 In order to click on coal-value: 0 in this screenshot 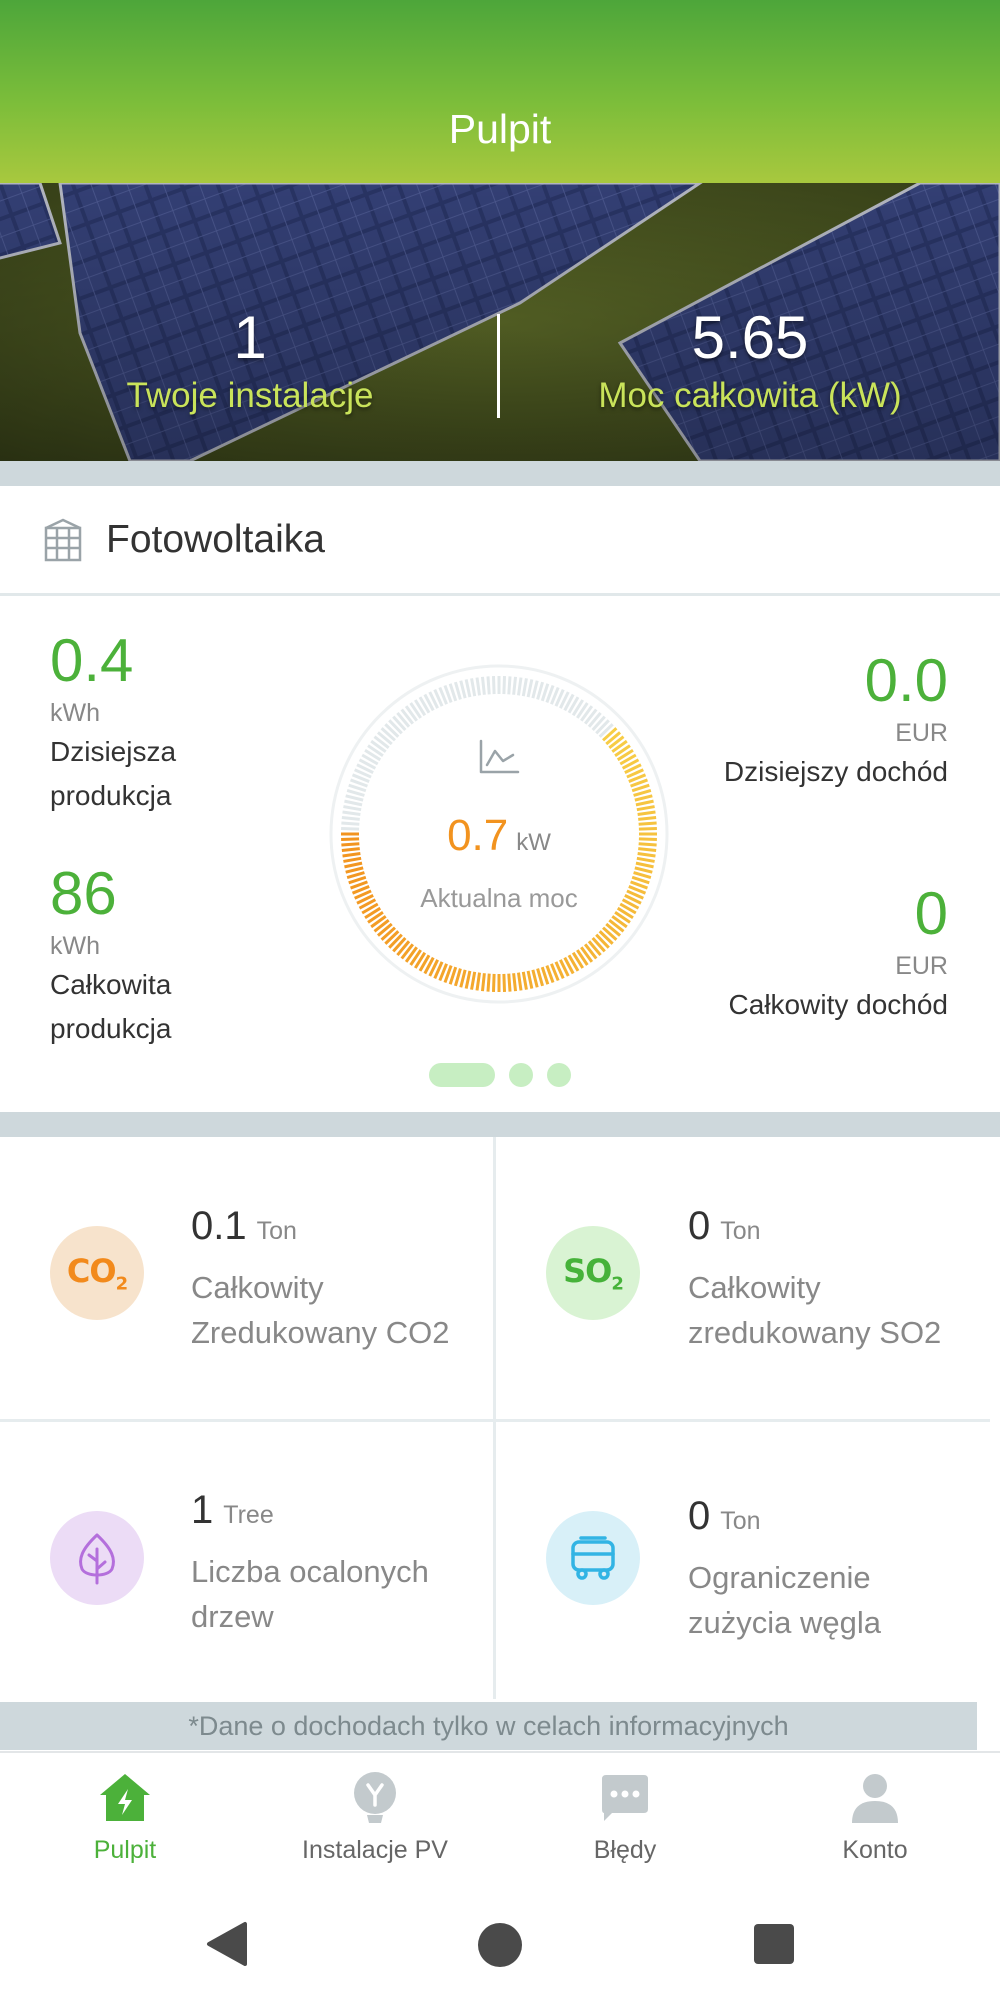, I will do `click(699, 1516)`.